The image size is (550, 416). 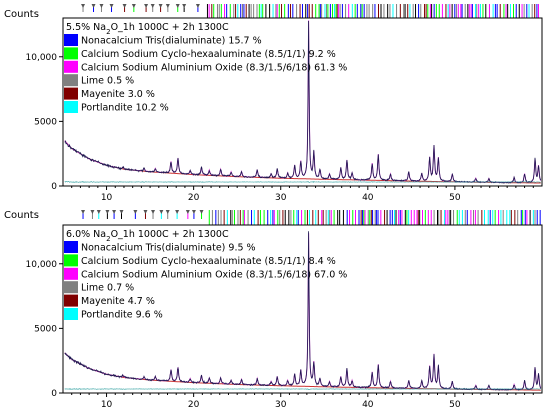 I want to click on legend-entry: Lime 0.5 %, so click(x=107, y=81).